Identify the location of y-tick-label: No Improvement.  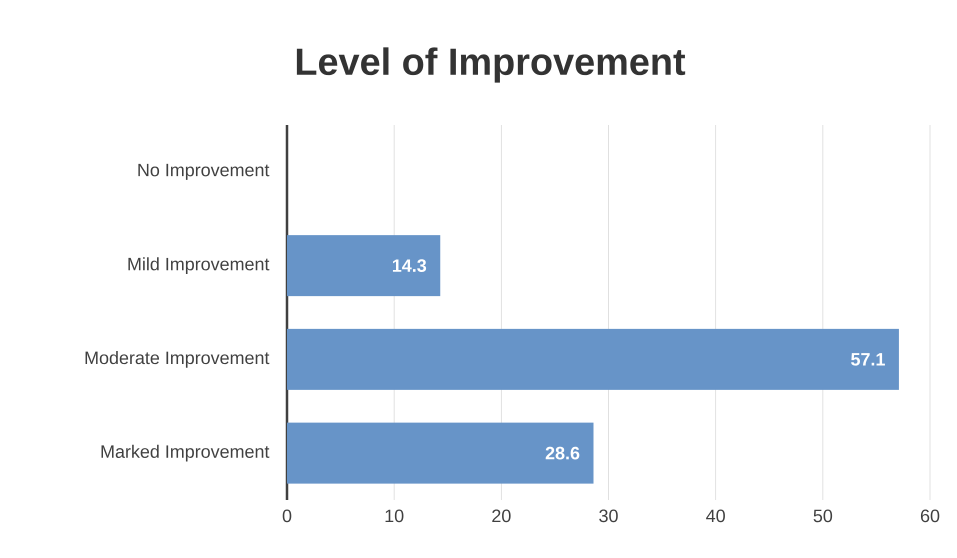
(204, 172).